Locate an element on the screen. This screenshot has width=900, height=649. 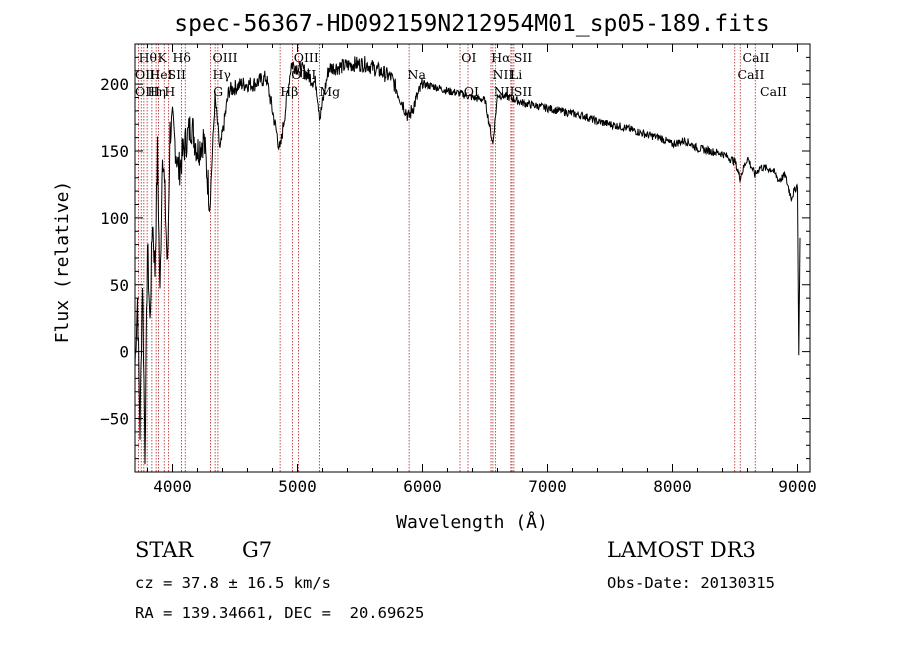
y-tick-label-1: 0 is located at coordinates (124, 352).